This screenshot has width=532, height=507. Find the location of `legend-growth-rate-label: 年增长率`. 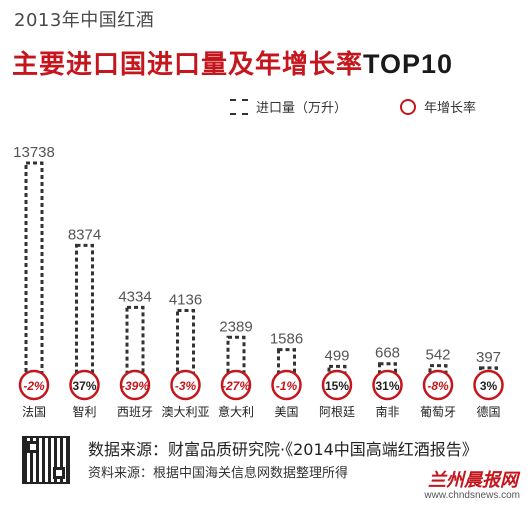

legend-growth-rate-label: 年增长率 is located at coordinates (450, 108).